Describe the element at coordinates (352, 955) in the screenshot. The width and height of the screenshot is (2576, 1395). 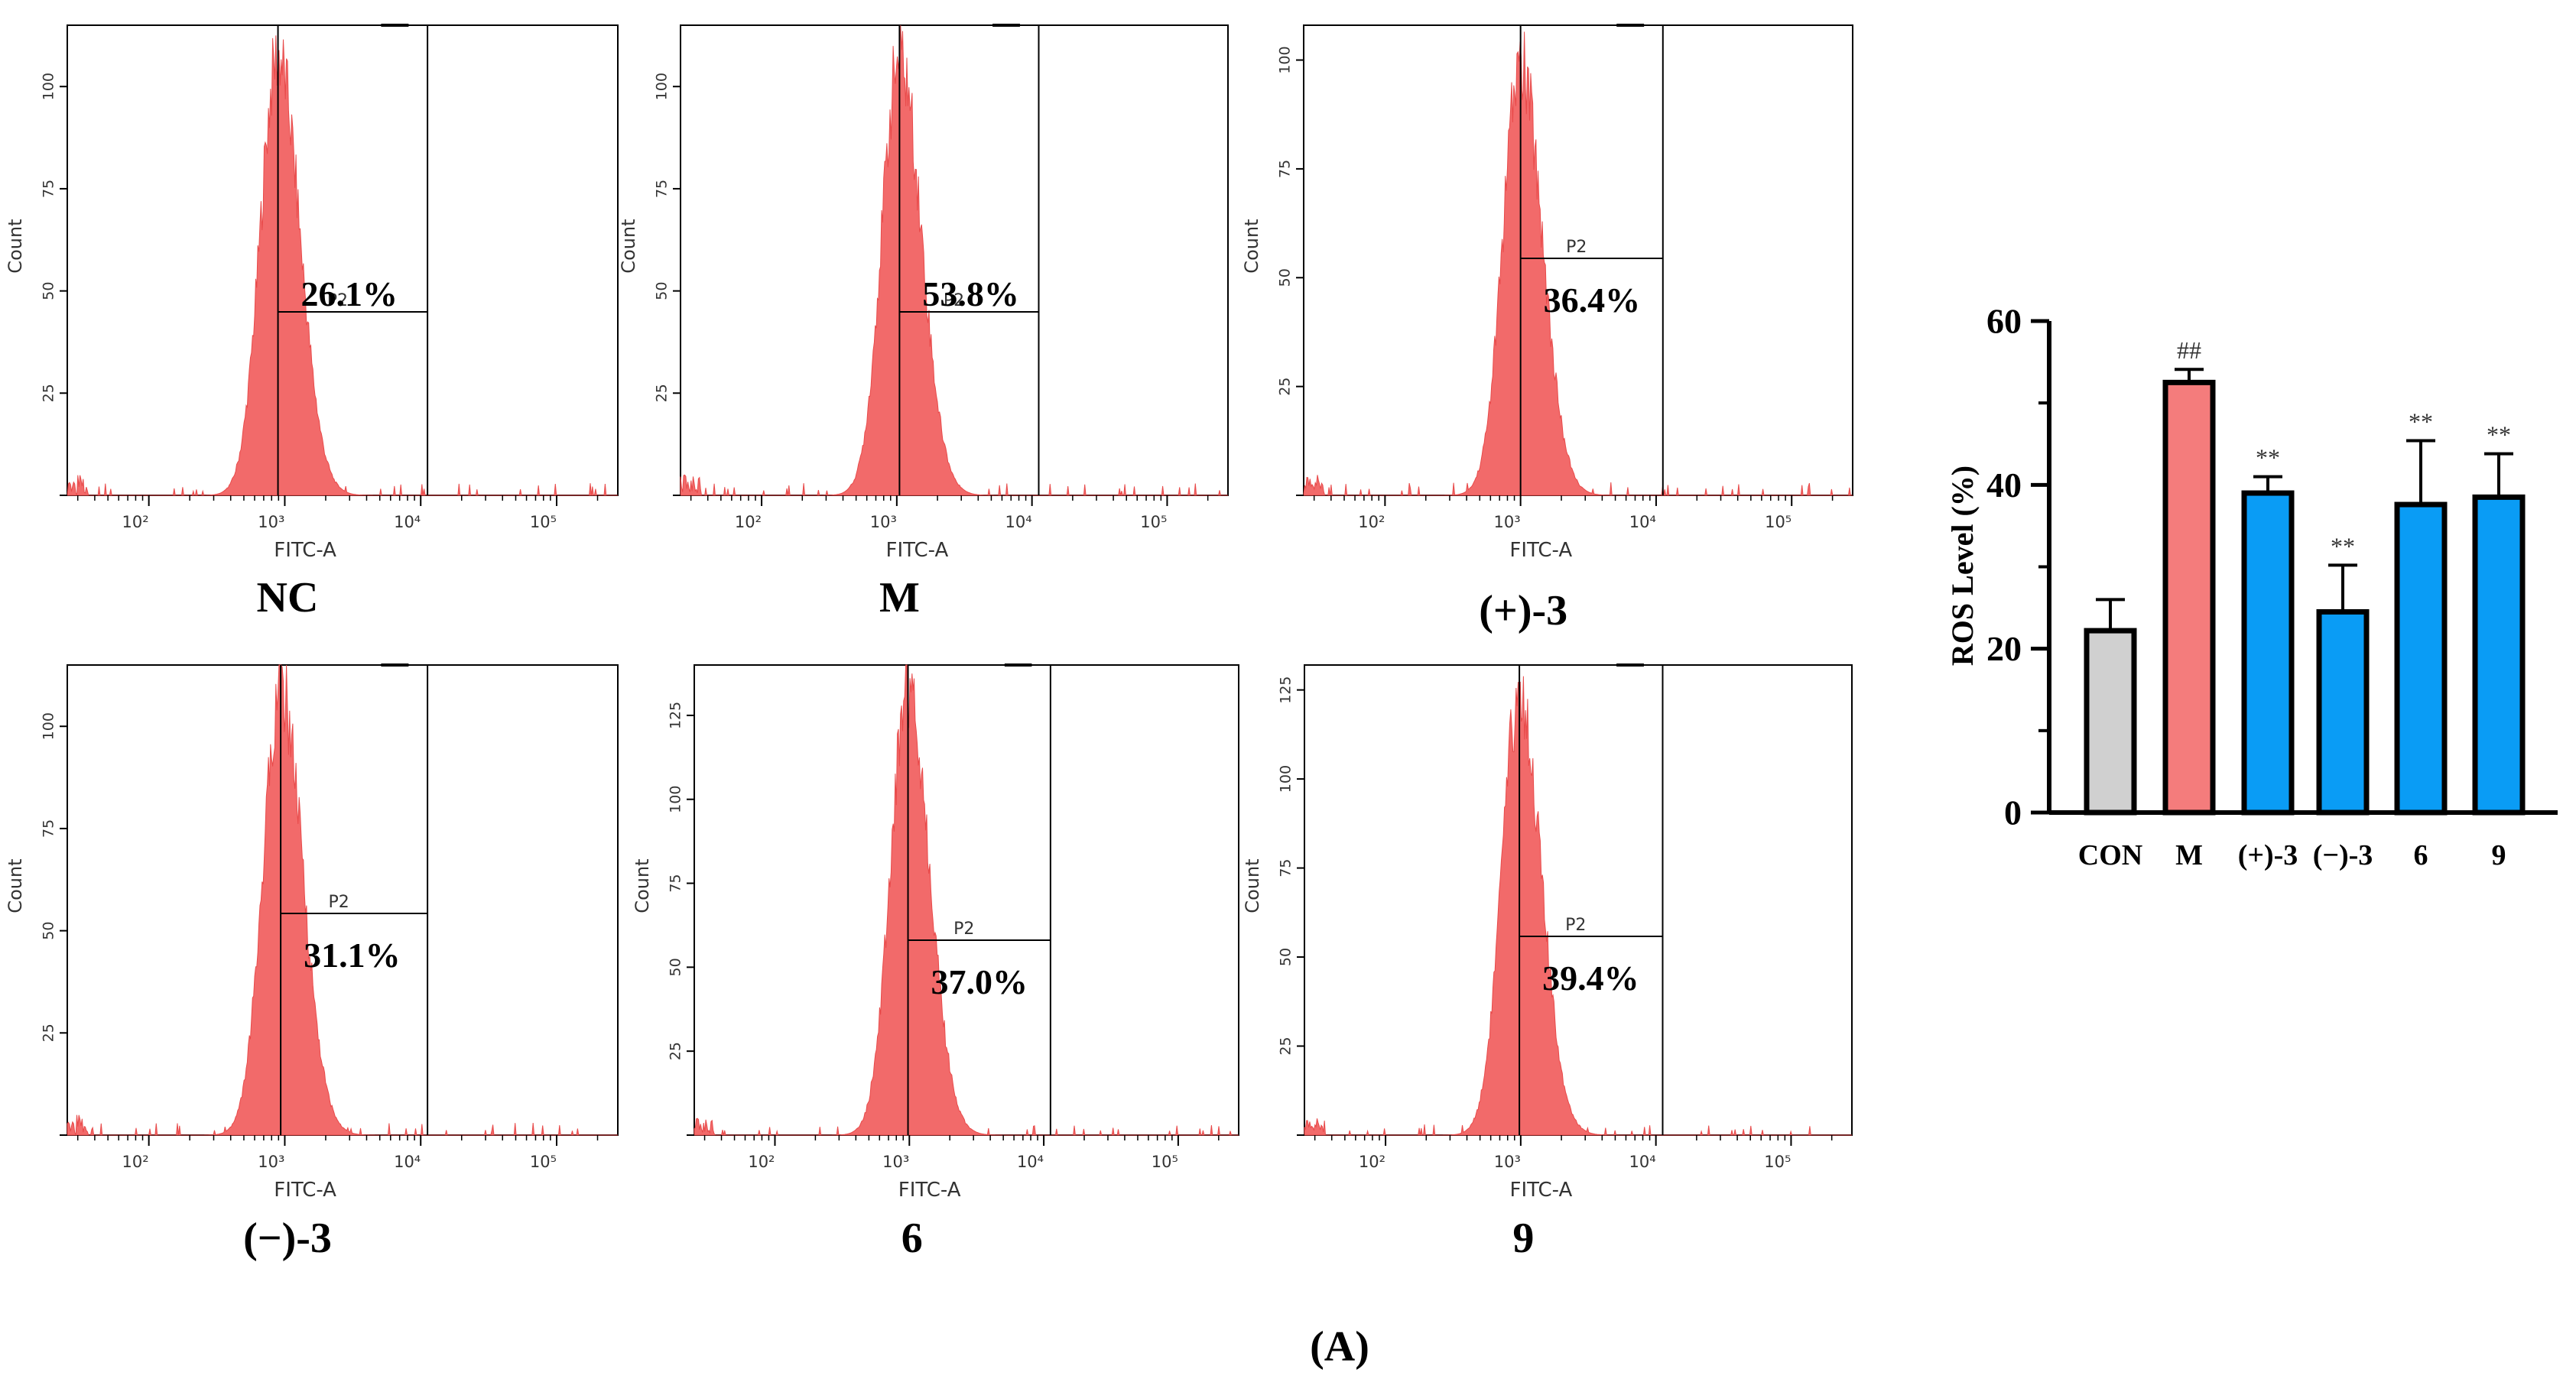
I see `gate-percent: 31.1%` at that location.